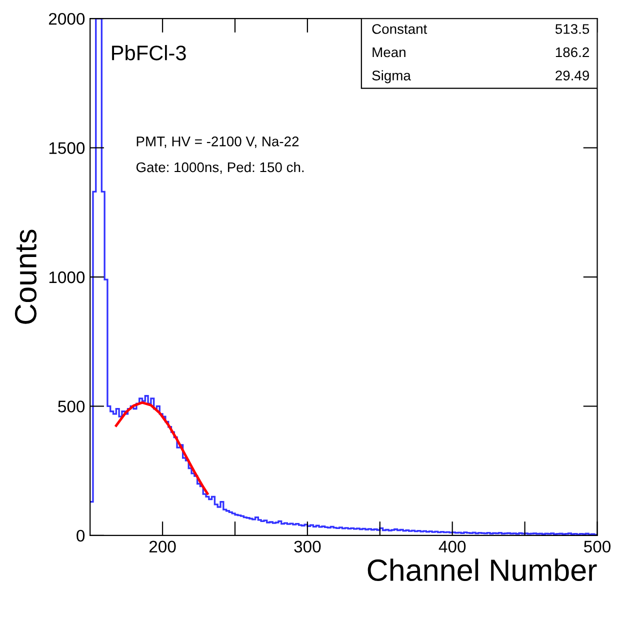 This screenshot has width=617, height=619. I want to click on line-series, so click(161, 448).